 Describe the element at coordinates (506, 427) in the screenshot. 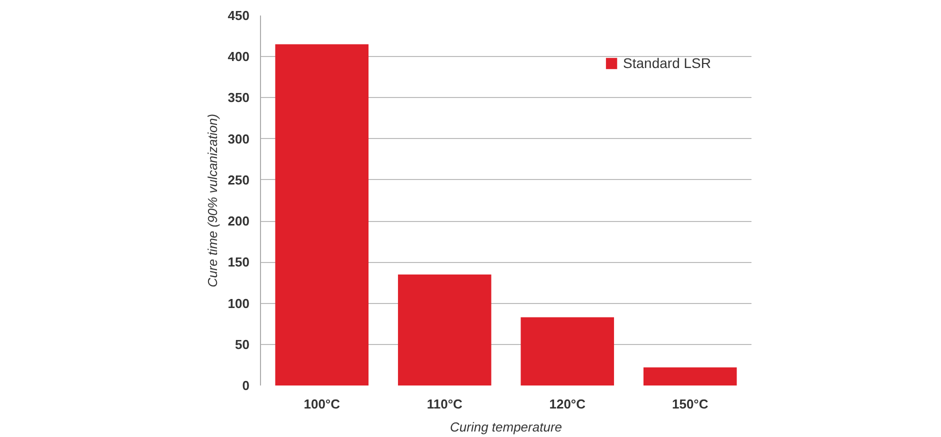

I see `x-axis-title: Curing temperature` at that location.